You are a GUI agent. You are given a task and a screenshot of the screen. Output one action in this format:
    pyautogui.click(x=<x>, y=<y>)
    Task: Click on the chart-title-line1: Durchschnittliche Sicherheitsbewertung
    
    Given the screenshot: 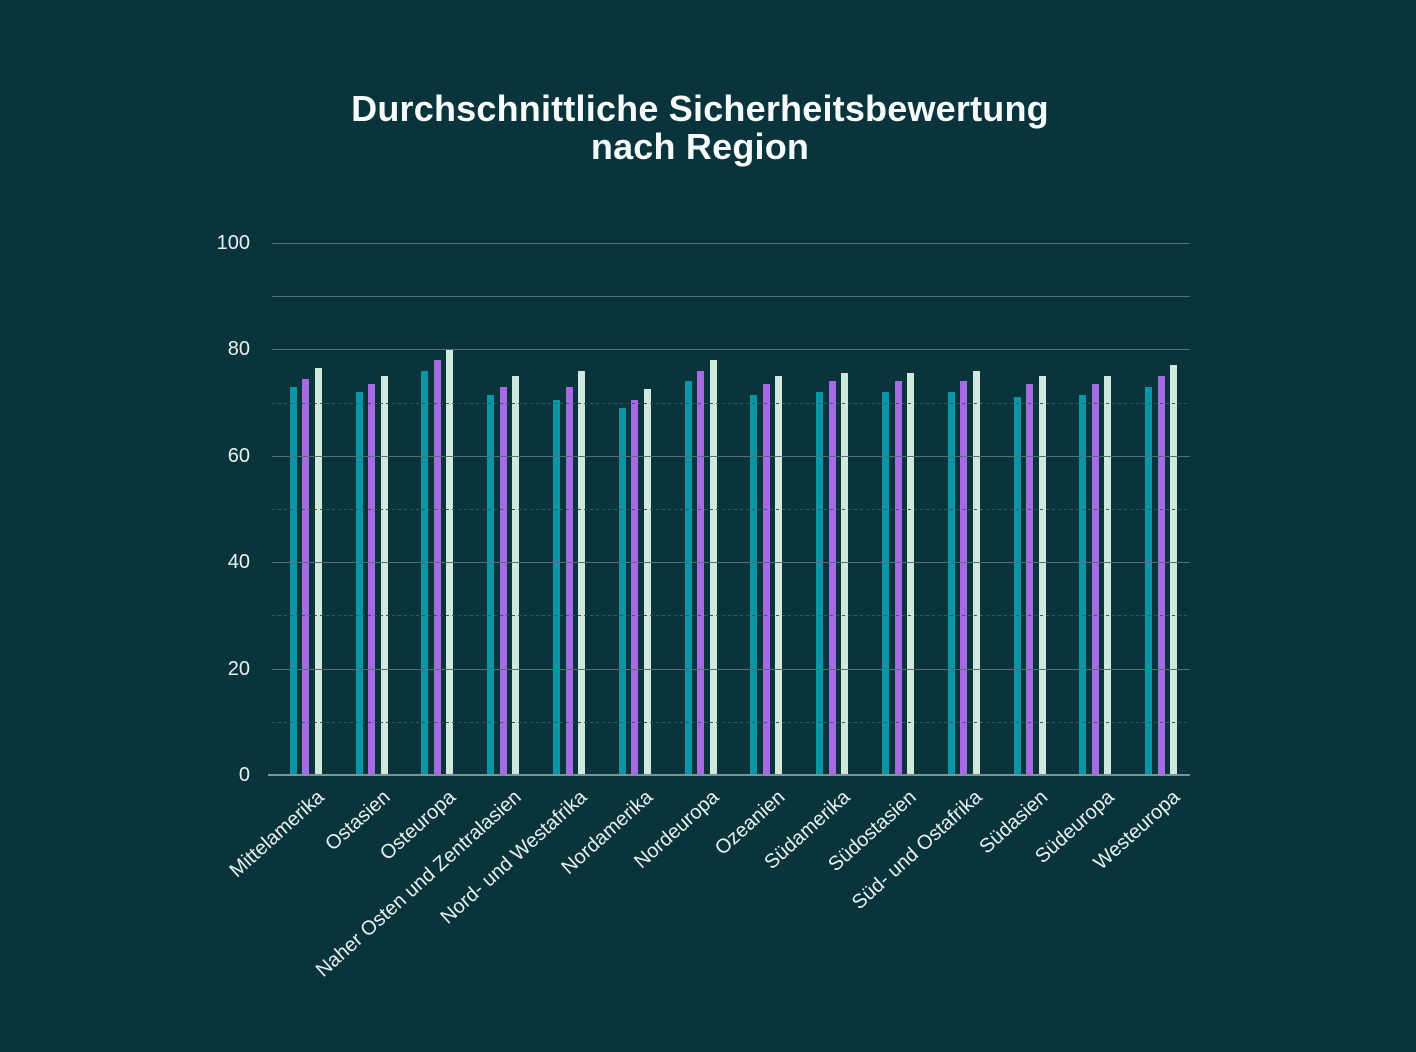 What is the action you would take?
    pyautogui.click(x=700, y=108)
    